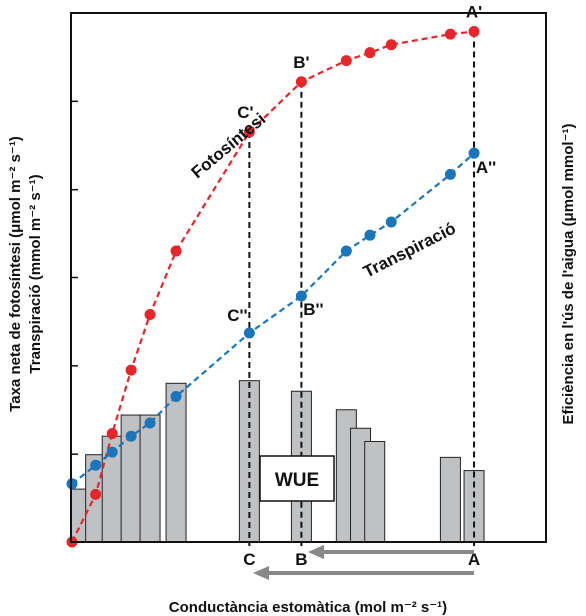 Image resolution: width=586 pixels, height=616 pixels. I want to click on wue-box-label: WUE, so click(297, 480).